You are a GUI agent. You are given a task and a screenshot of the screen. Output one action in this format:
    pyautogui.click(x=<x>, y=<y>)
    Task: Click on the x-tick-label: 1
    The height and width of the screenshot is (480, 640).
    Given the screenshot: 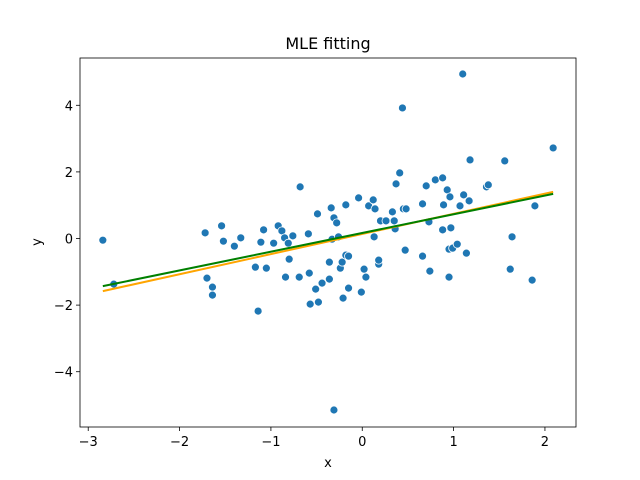 What is the action you would take?
    pyautogui.click(x=453, y=442)
    